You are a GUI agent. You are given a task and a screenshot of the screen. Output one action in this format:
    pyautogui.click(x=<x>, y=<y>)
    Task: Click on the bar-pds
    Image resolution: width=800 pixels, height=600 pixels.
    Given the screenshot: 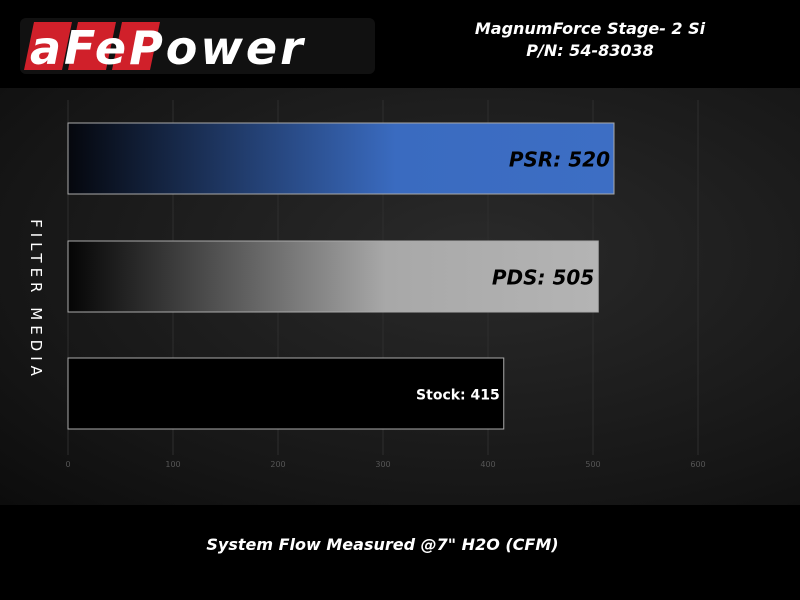 What is the action you would take?
    pyautogui.click(x=333, y=276)
    